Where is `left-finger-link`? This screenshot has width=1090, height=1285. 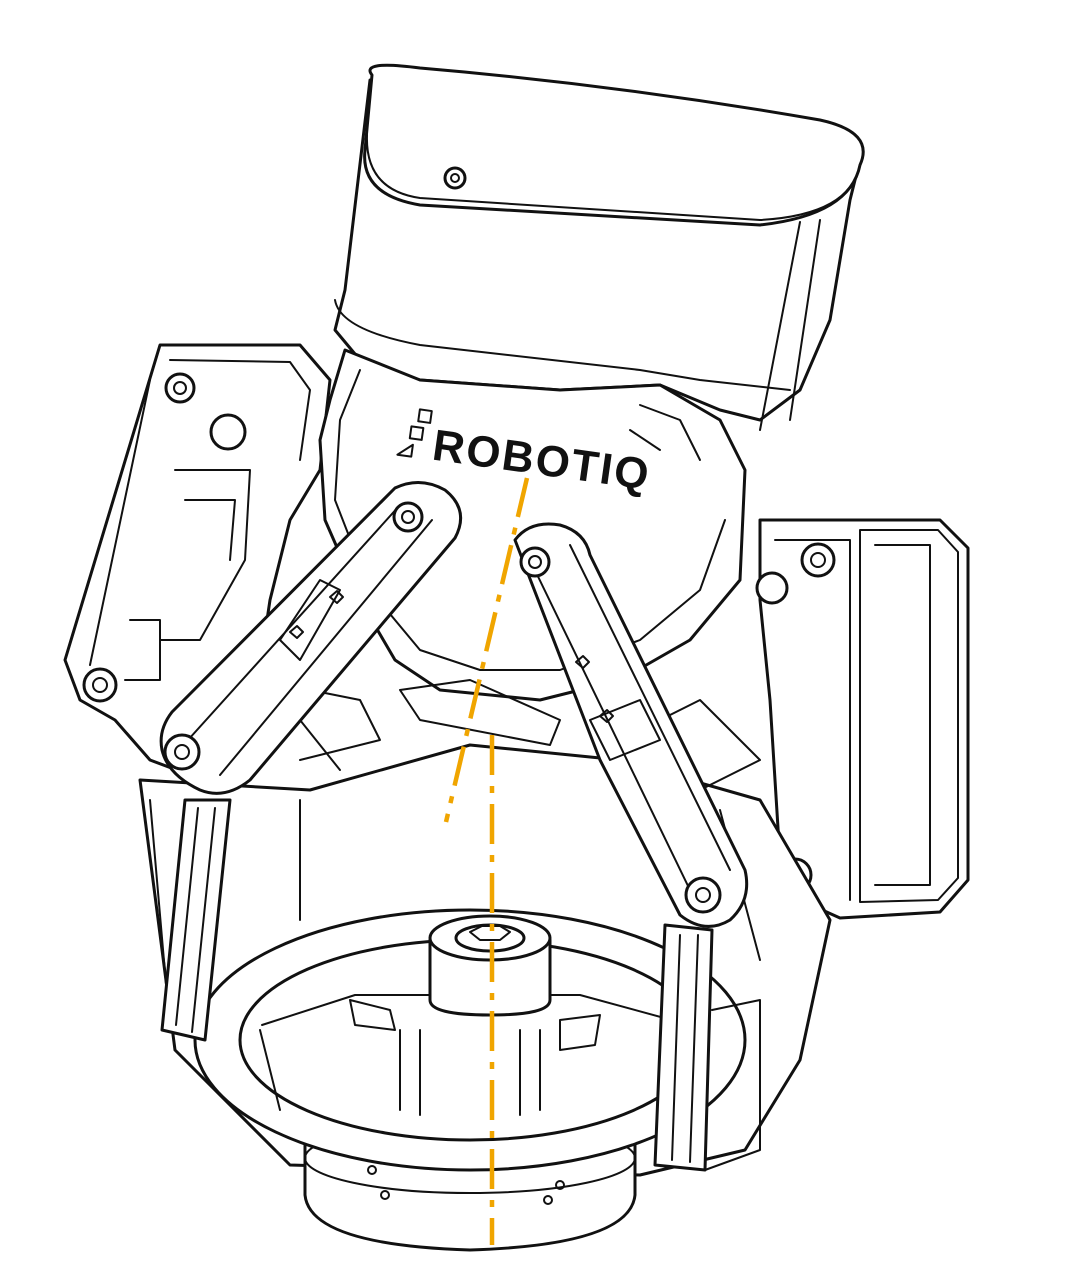
left-finger-link is located at coordinates (311, 638).